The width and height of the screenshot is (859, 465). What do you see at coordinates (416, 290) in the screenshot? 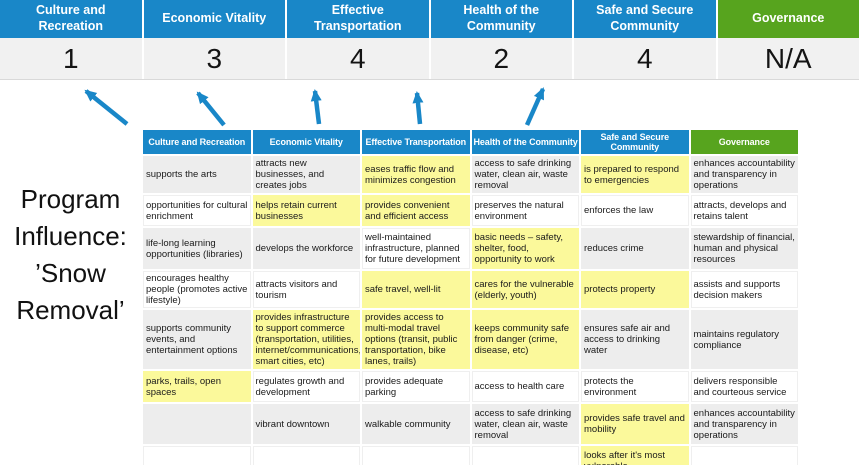
I see `matrix-cell-highlighted: safe travel, well-lit` at bounding box center [416, 290].